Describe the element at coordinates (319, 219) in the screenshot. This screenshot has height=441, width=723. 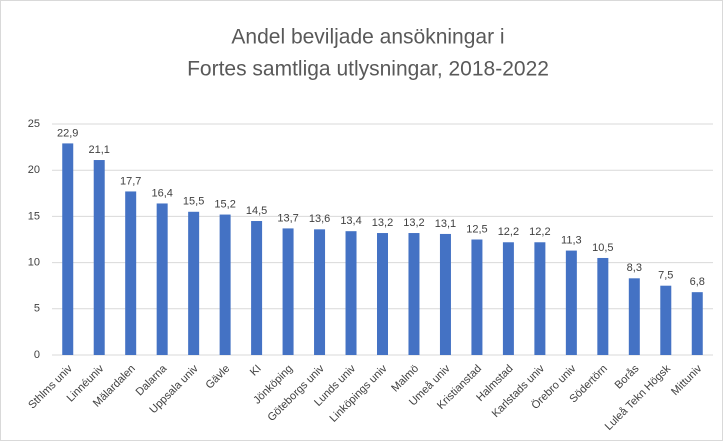
I see `data-label: 13,6` at that location.